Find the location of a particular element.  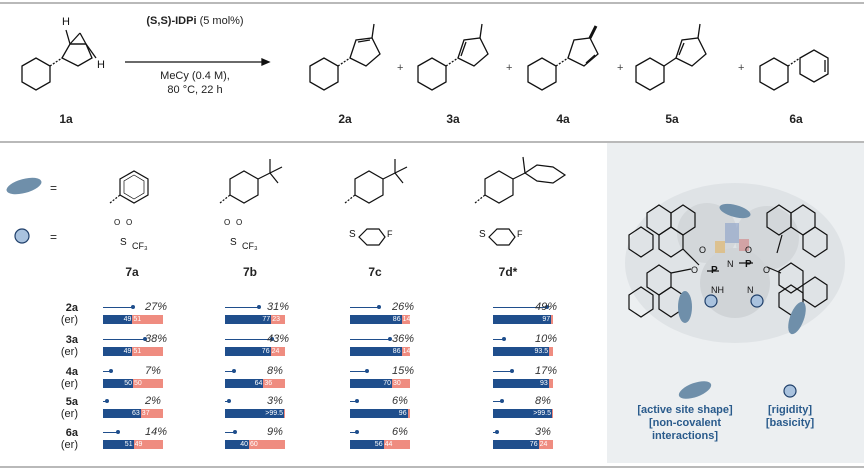

reaction-scheme: H H is located at coordinates (425, 53).